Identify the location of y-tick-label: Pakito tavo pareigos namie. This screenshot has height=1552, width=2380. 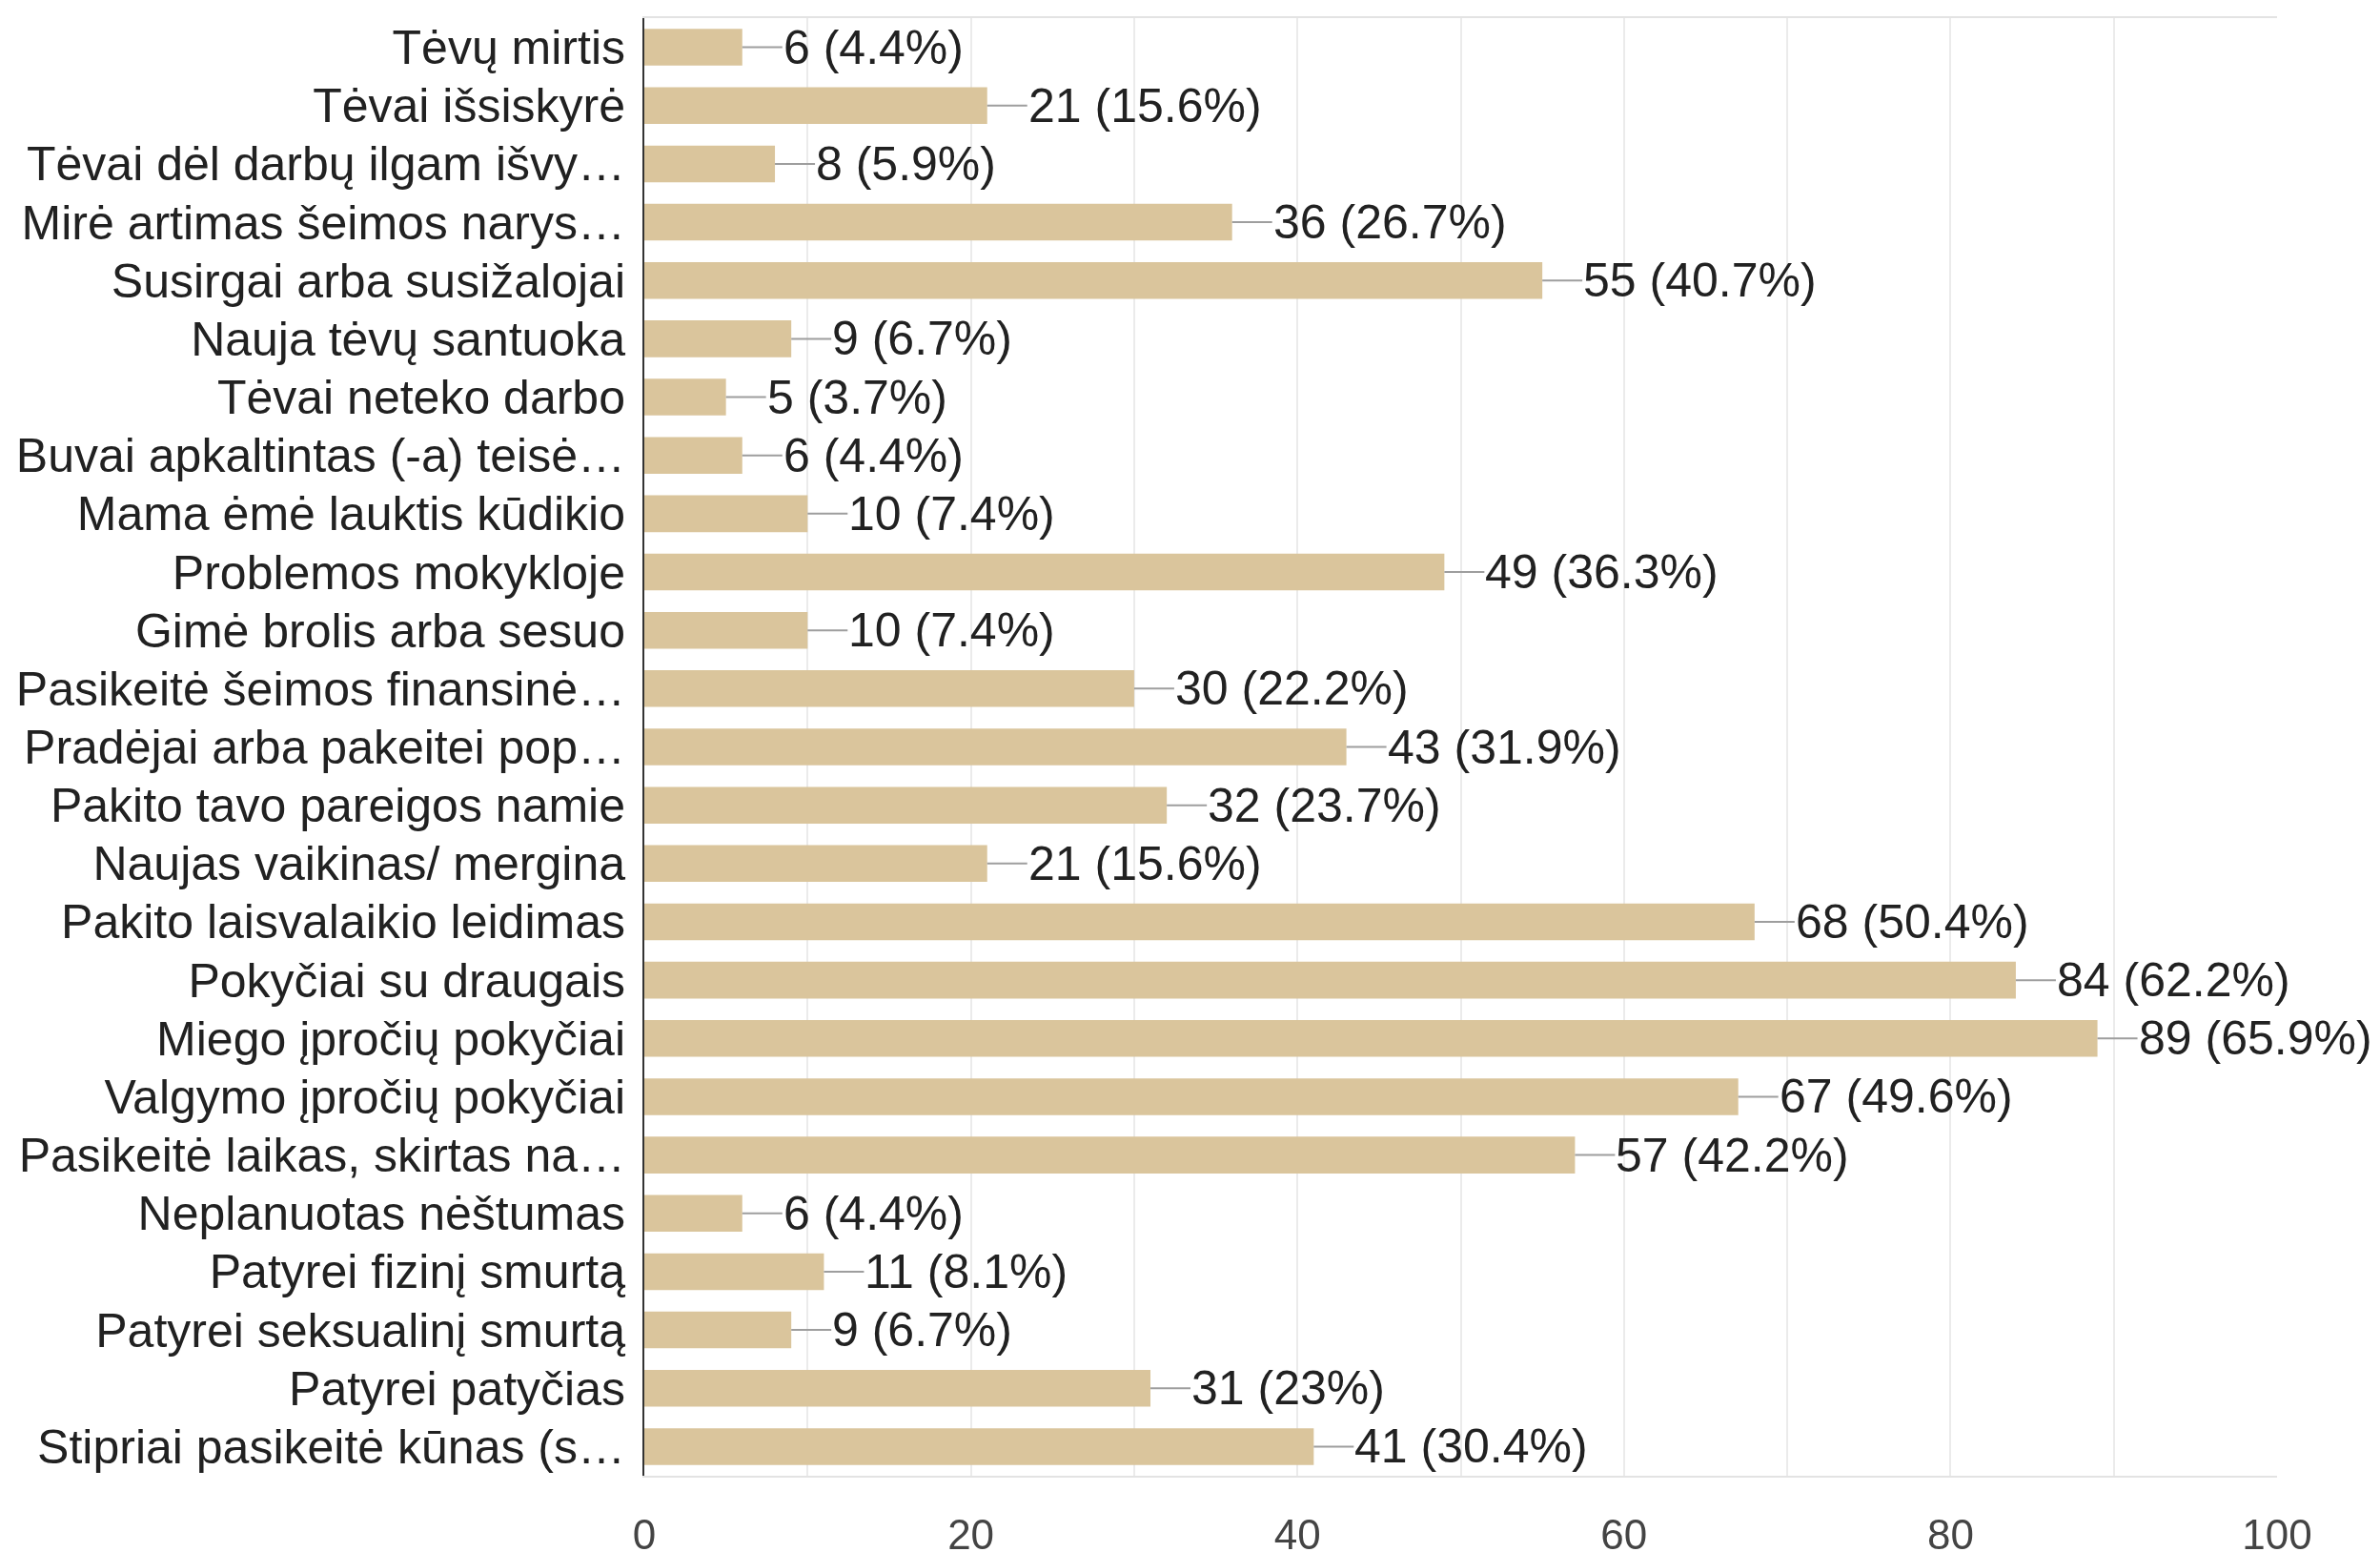
(337, 806).